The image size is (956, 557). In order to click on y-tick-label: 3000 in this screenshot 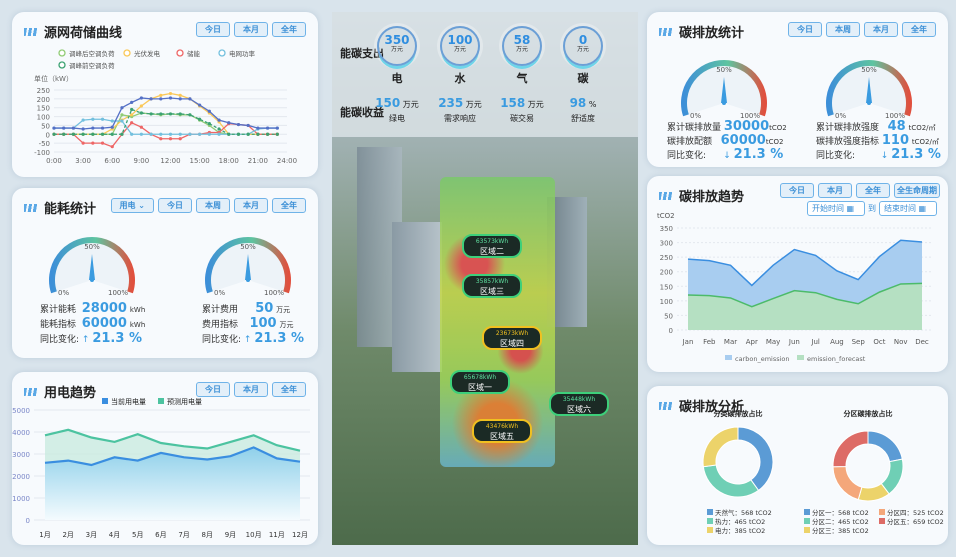, I will do `click(21, 455)`.